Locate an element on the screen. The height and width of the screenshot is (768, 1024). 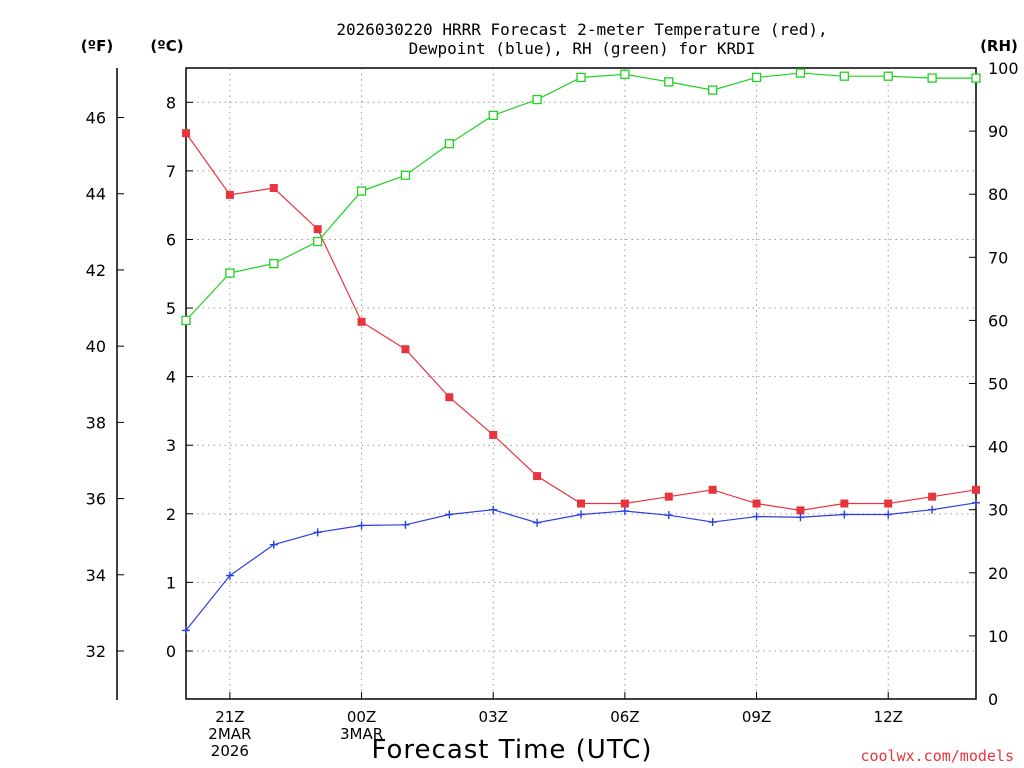
x-tick-label: 12Z is located at coordinates (888, 717).